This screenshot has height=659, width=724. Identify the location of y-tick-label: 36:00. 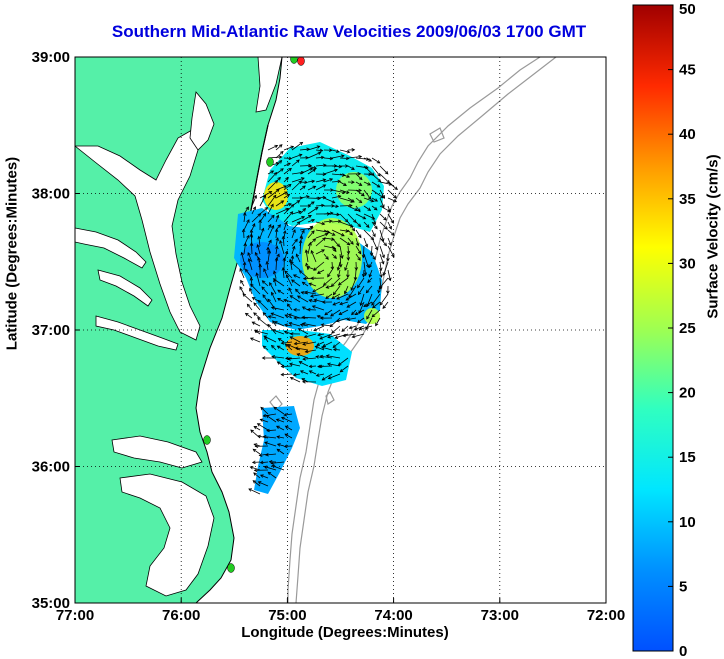
(51, 467).